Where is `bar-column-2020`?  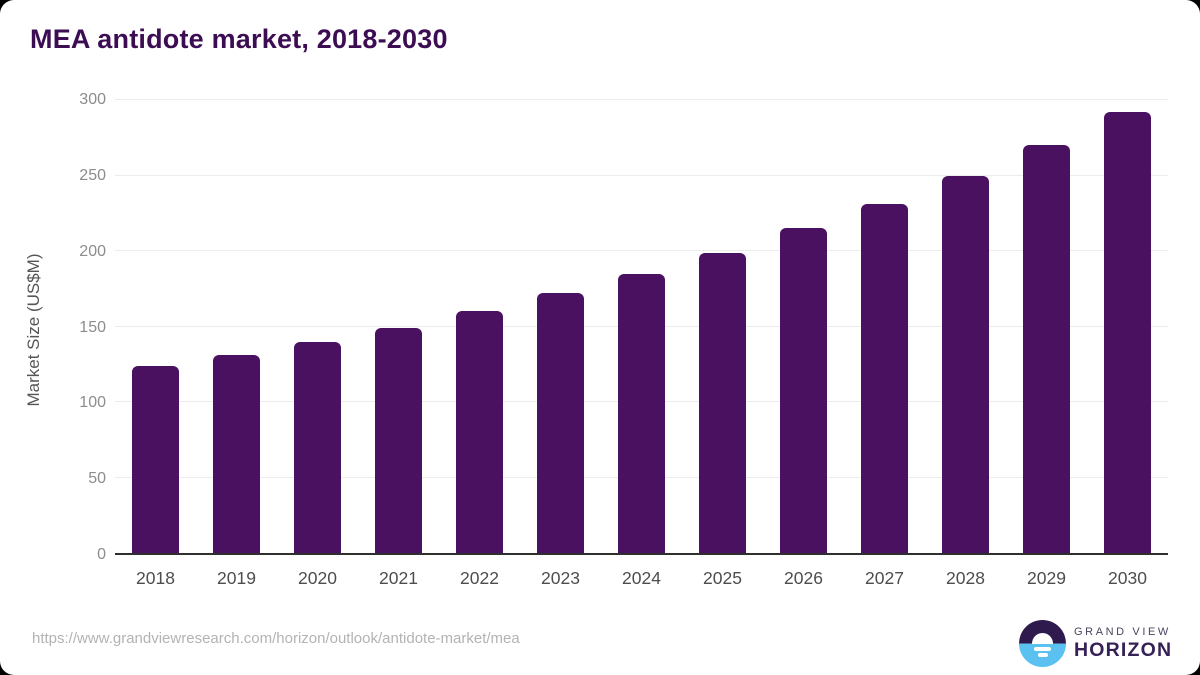 bar-column-2020 is located at coordinates (317, 326).